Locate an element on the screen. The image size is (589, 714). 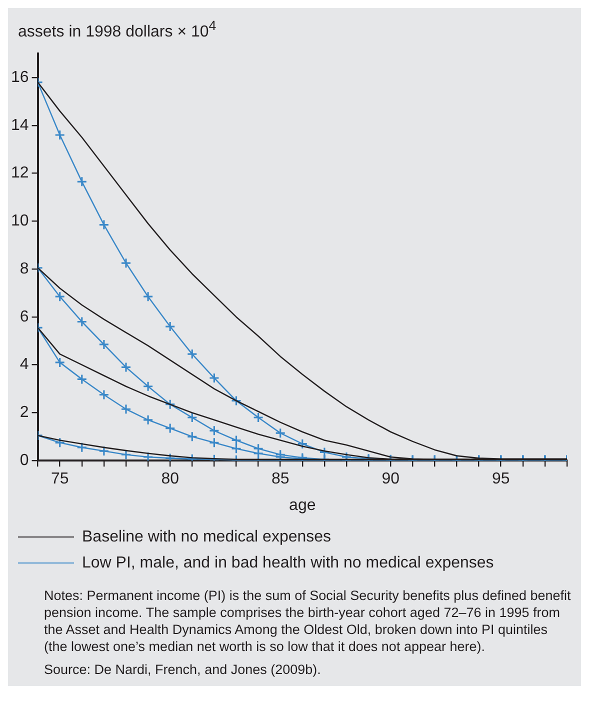
legend-label: Low PI, male, and in bad health with no medical expenses is located at coordinates (288, 563).